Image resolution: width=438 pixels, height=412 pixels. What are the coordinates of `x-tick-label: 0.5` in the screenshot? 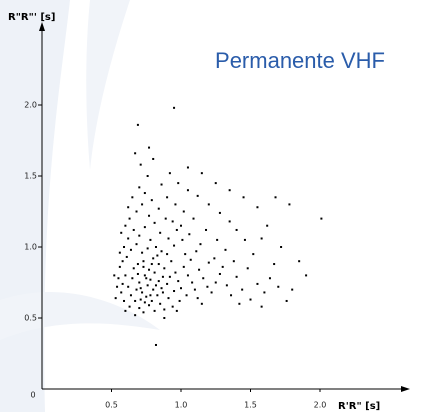 It's located at (111, 405).